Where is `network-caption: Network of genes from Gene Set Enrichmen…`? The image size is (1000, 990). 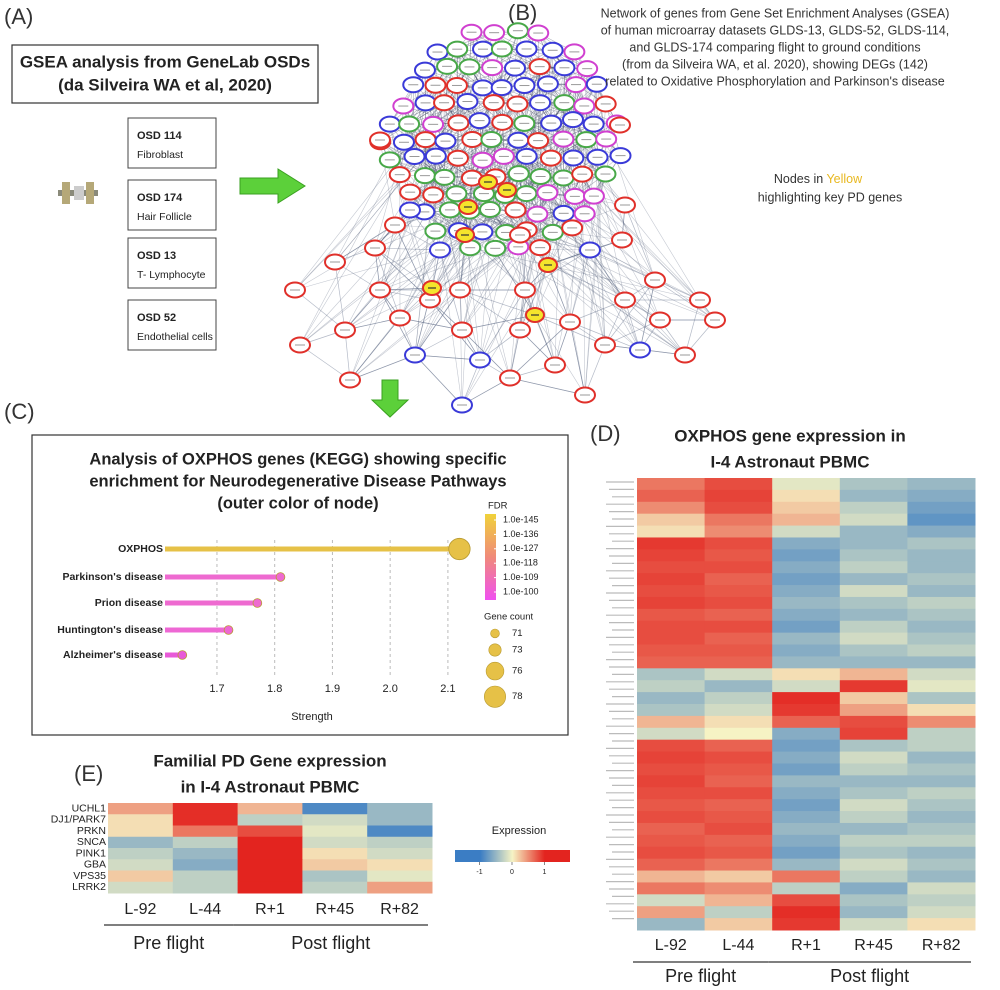
network-caption: Network of genes from Gene Set Enrichmen… is located at coordinates (775, 13).